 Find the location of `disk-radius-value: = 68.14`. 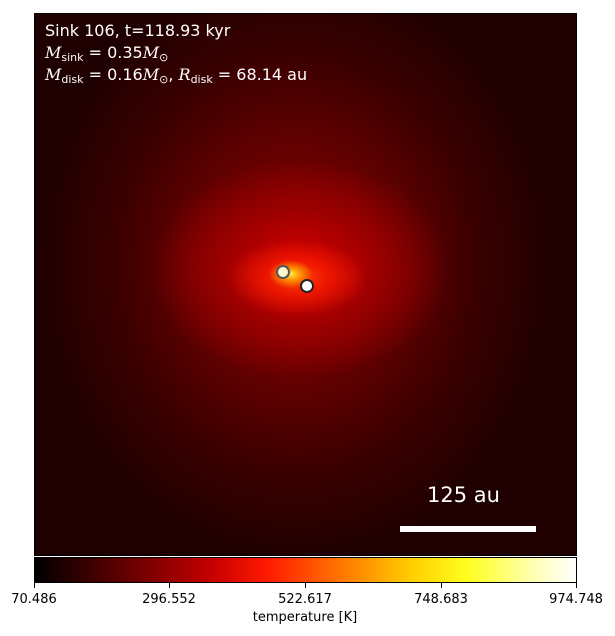

disk-radius-value: = 68.14 is located at coordinates (247, 74).